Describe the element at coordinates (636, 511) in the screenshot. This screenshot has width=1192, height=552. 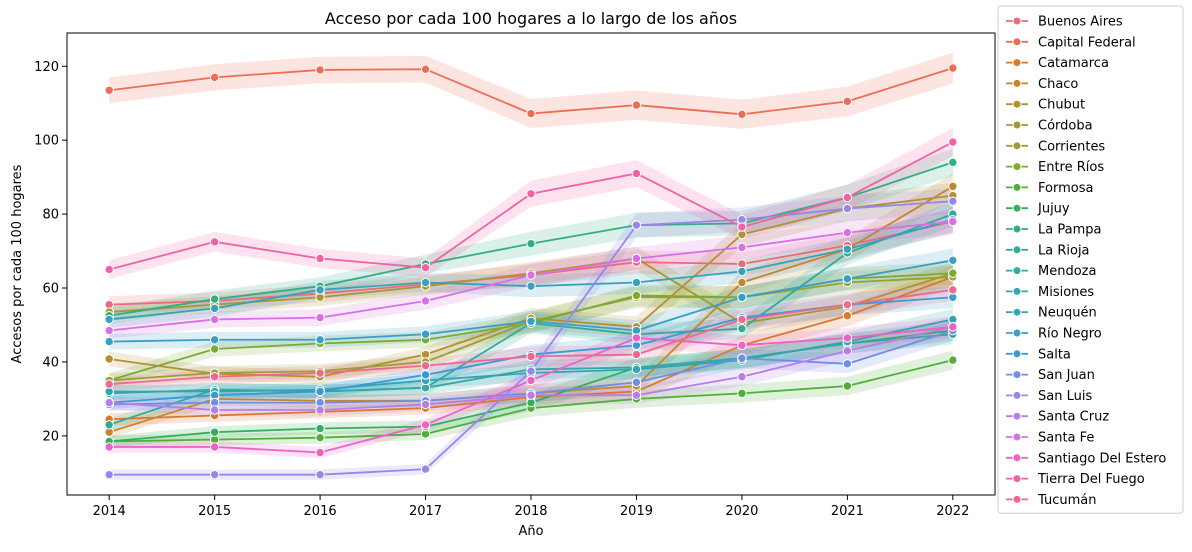
I see `x-tick-label: 2019` at that location.